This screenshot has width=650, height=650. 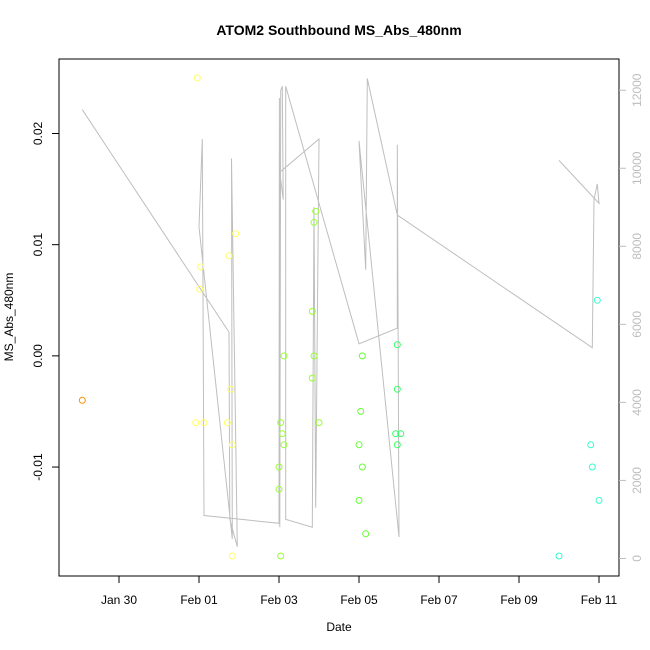 I want to click on y2-tick-label: 10000, so click(x=637, y=168).